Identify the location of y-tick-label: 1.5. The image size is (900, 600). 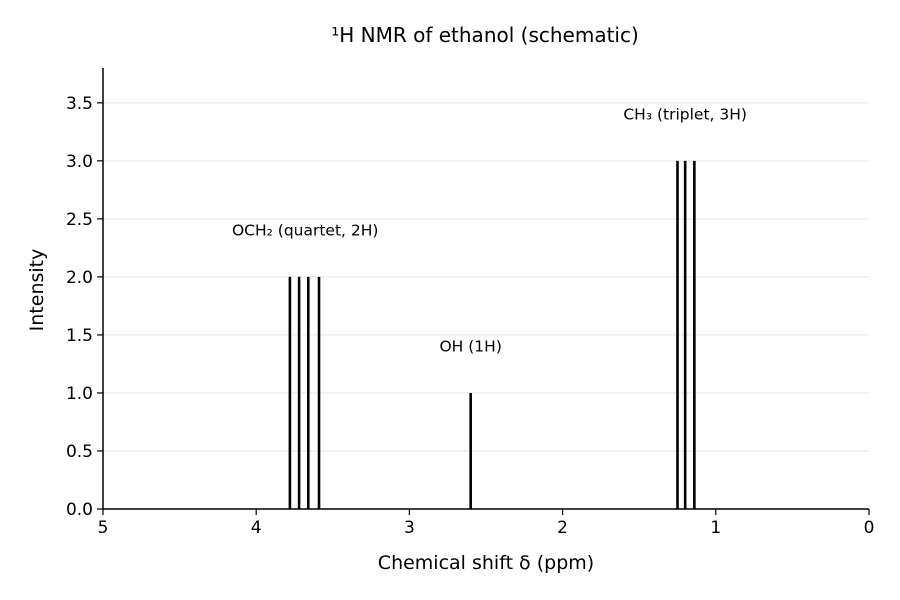
(79, 336).